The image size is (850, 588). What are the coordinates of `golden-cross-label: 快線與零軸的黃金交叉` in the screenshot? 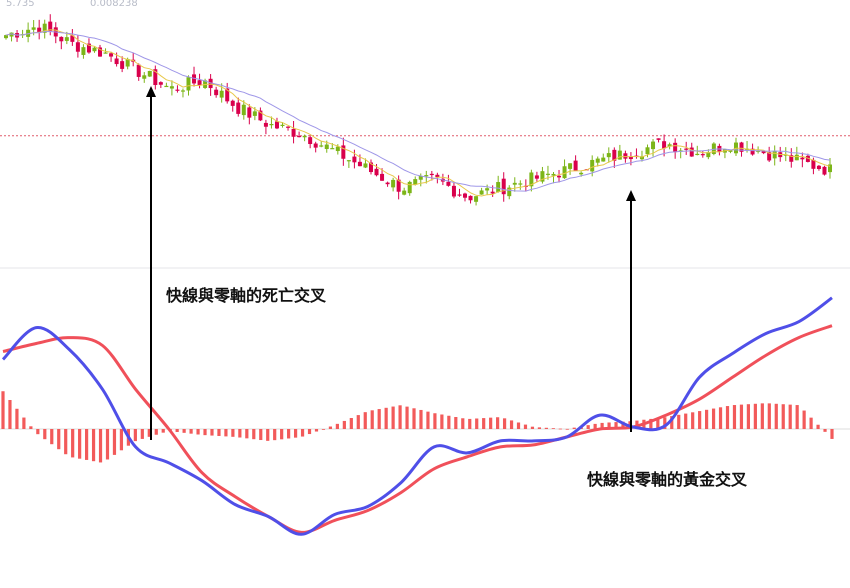 It's located at (667, 479).